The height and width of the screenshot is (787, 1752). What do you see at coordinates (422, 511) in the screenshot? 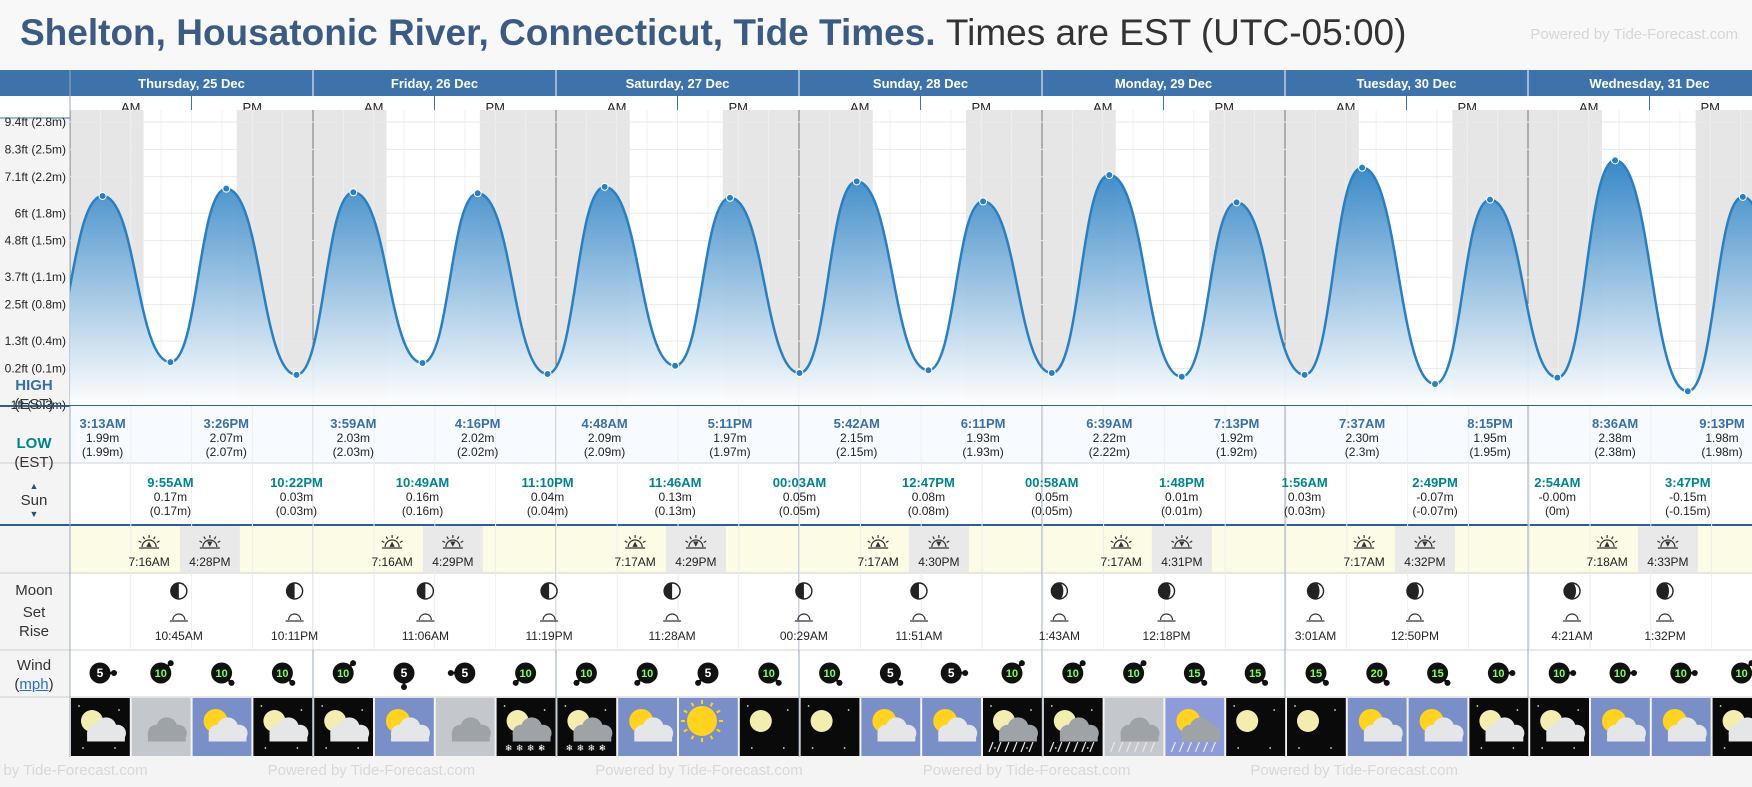
I see `low-tide-height-paren: (0.16m)` at bounding box center [422, 511].